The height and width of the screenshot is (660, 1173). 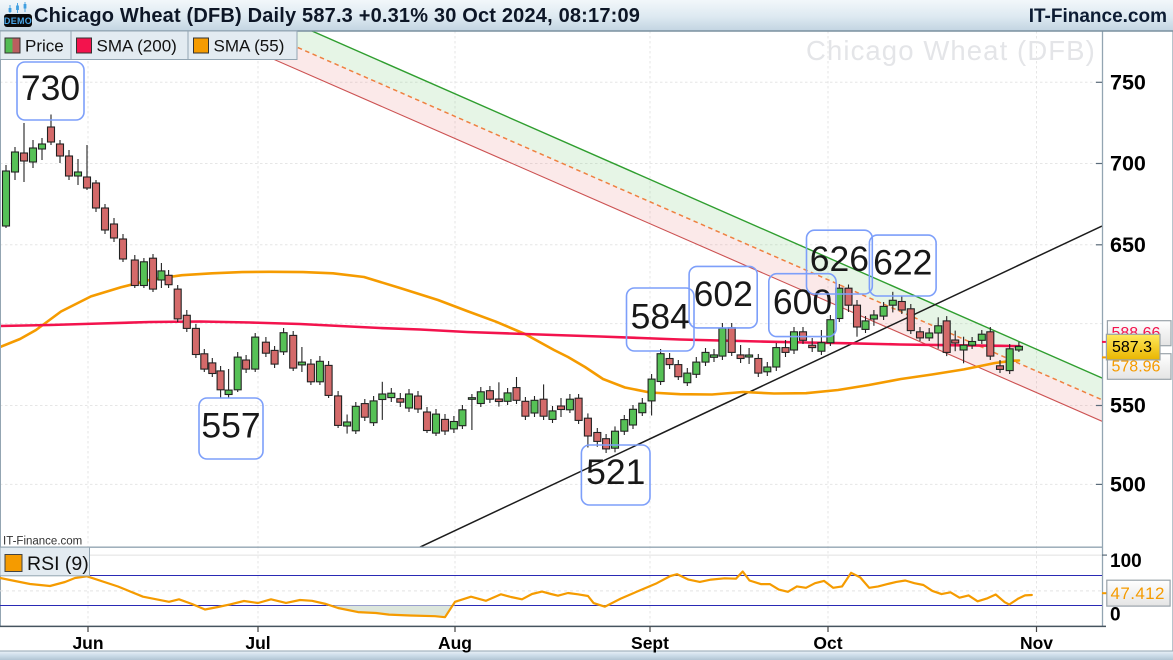 What do you see at coordinates (257, 643) in the screenshot?
I see `svg-text: Jul` at bounding box center [257, 643].